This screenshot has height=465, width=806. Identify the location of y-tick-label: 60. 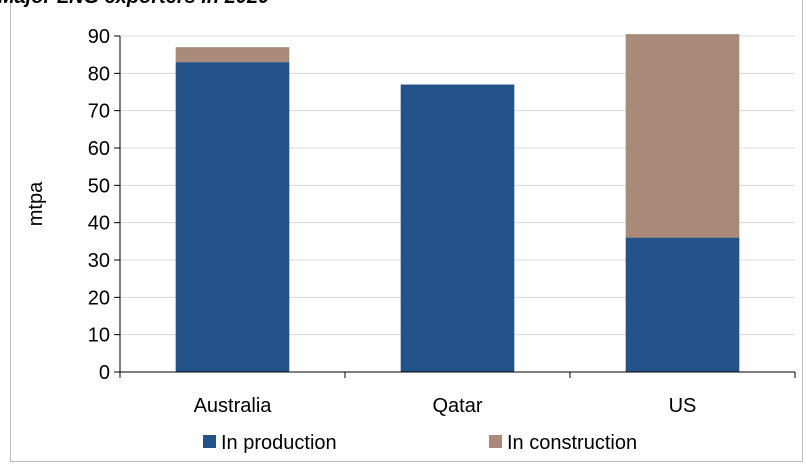
(99, 149).